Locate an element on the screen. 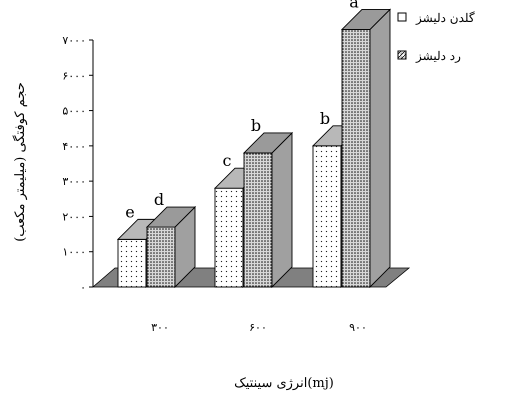 This screenshot has height=400, width=518. bar-letter-label: d is located at coordinates (159, 199).